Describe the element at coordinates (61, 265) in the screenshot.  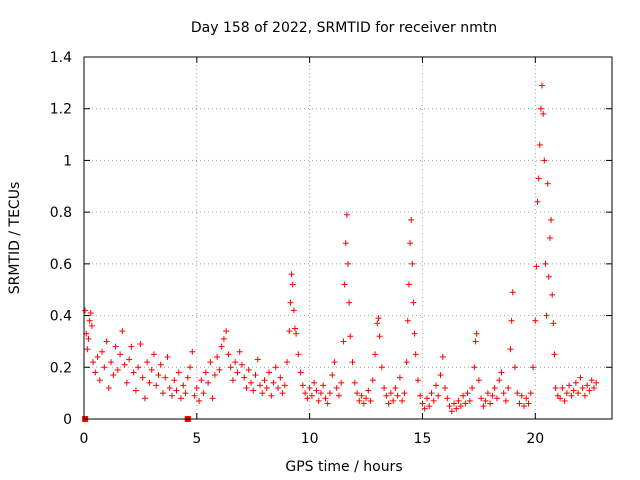
I see `y-tick-label: 0.6` at that location.